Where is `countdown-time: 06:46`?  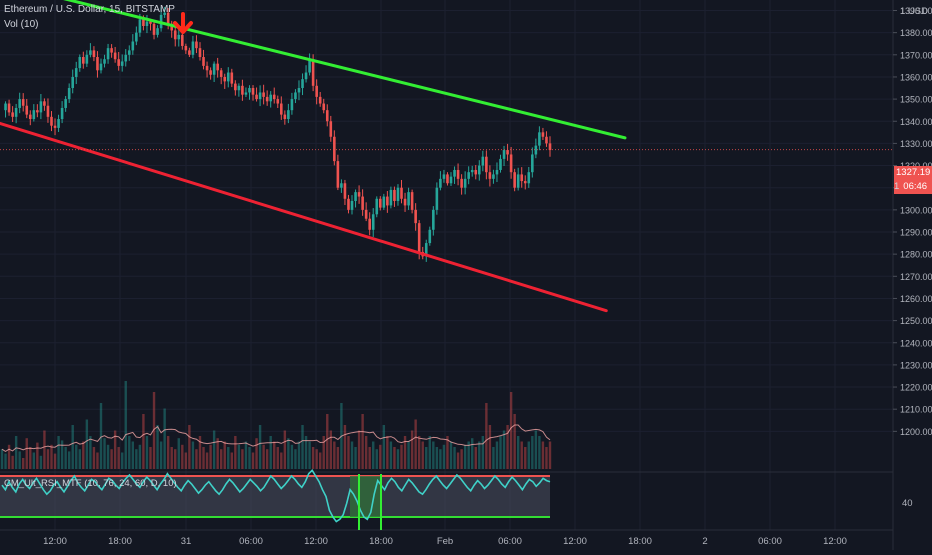
countdown-time: 06:46 is located at coordinates (915, 186).